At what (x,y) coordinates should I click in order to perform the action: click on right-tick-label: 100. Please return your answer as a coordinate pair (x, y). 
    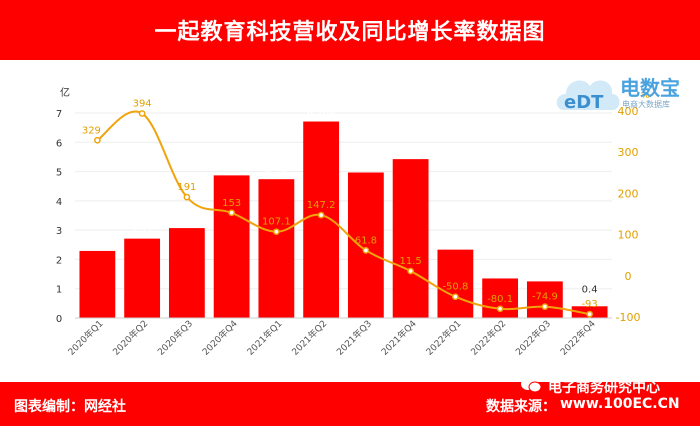
    Looking at the image, I should click on (628, 235).